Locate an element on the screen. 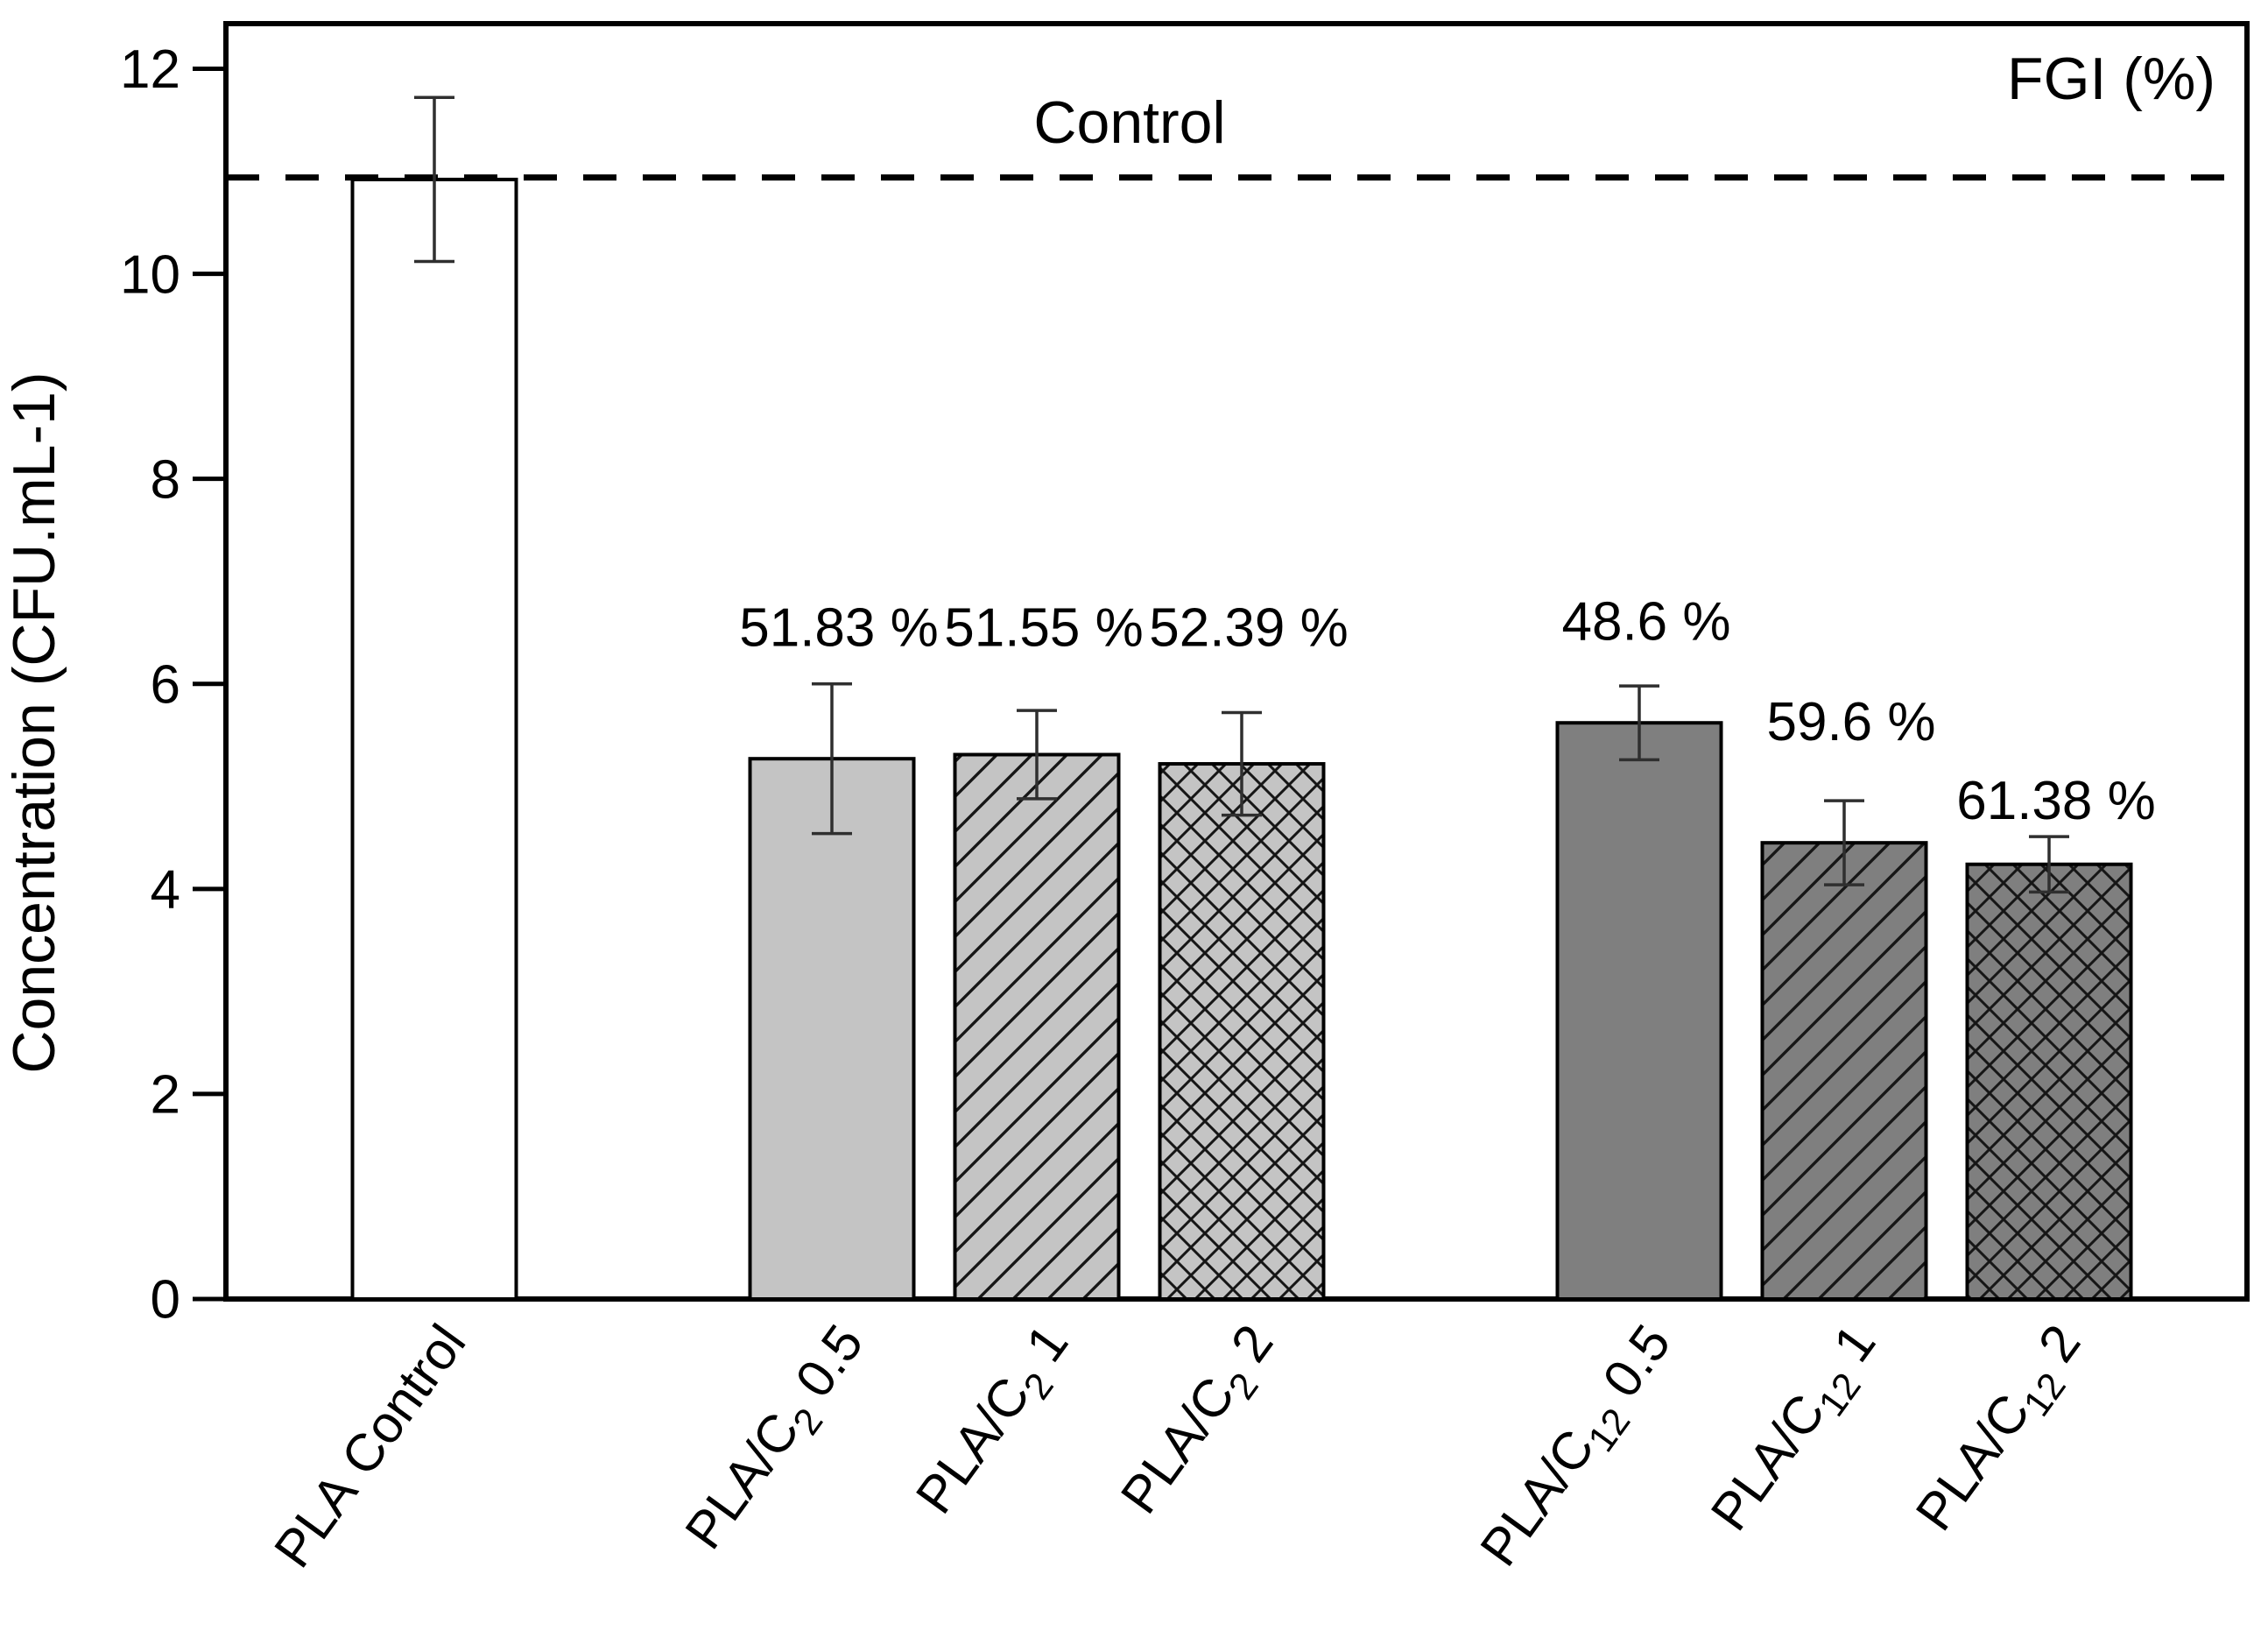 The image size is (2268, 1645). y-tick-label-2: 2 is located at coordinates (165, 1095).